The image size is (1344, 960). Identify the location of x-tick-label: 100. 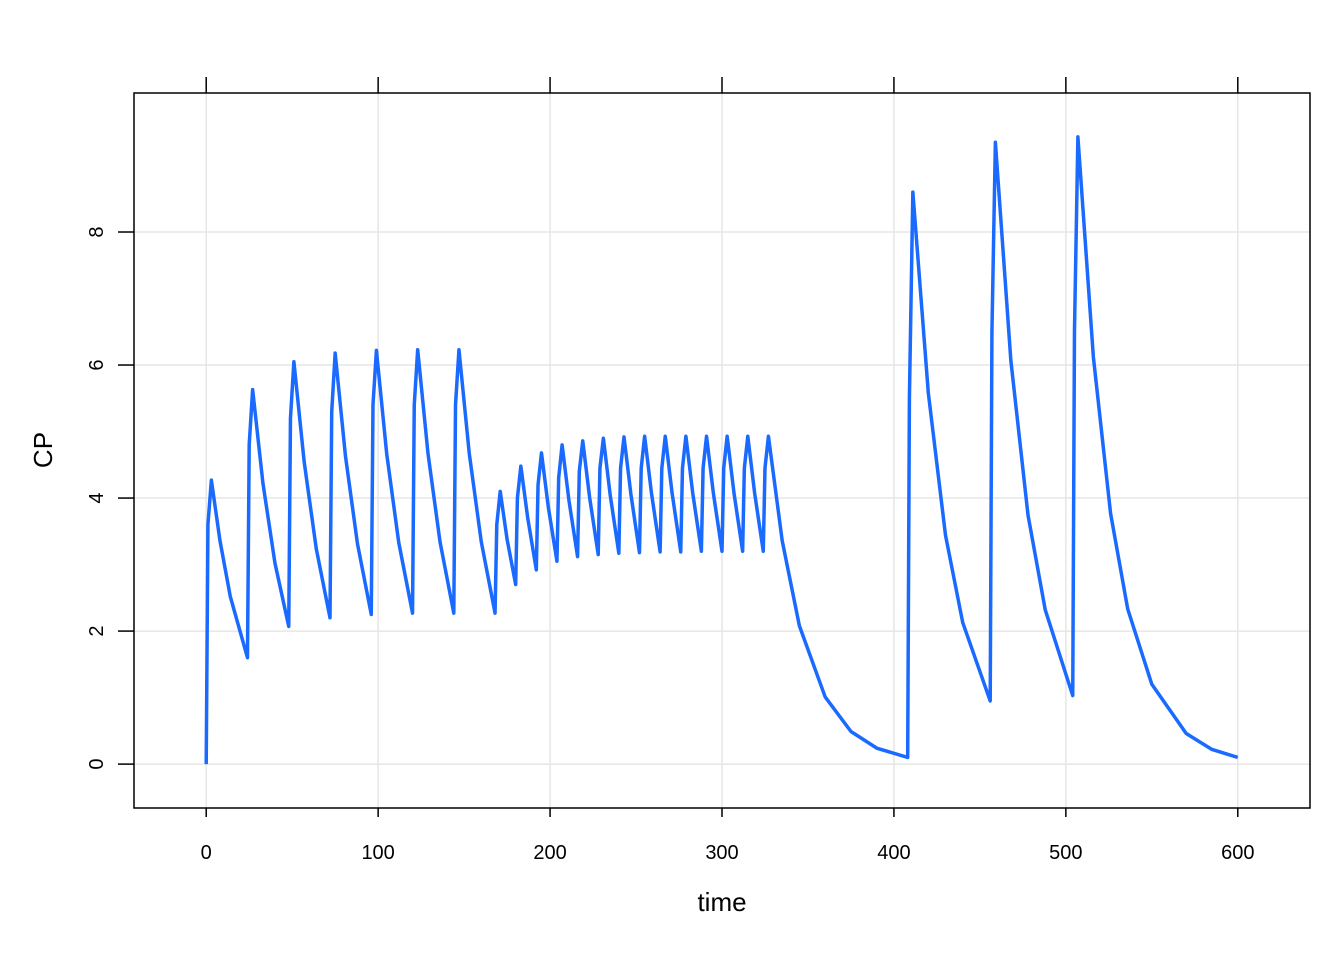
(377, 853).